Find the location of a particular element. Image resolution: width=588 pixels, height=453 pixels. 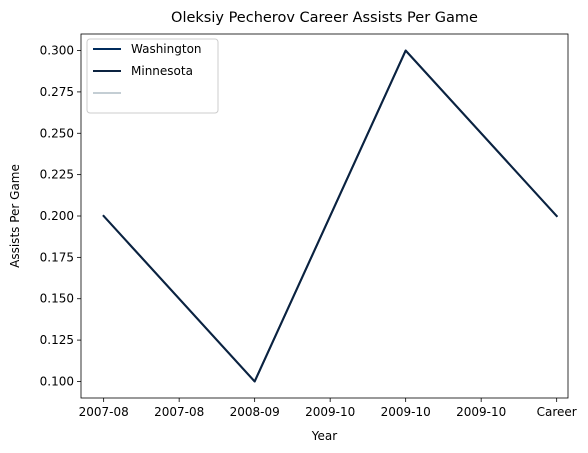

y-tick-label: 0.175 is located at coordinates (57, 257).